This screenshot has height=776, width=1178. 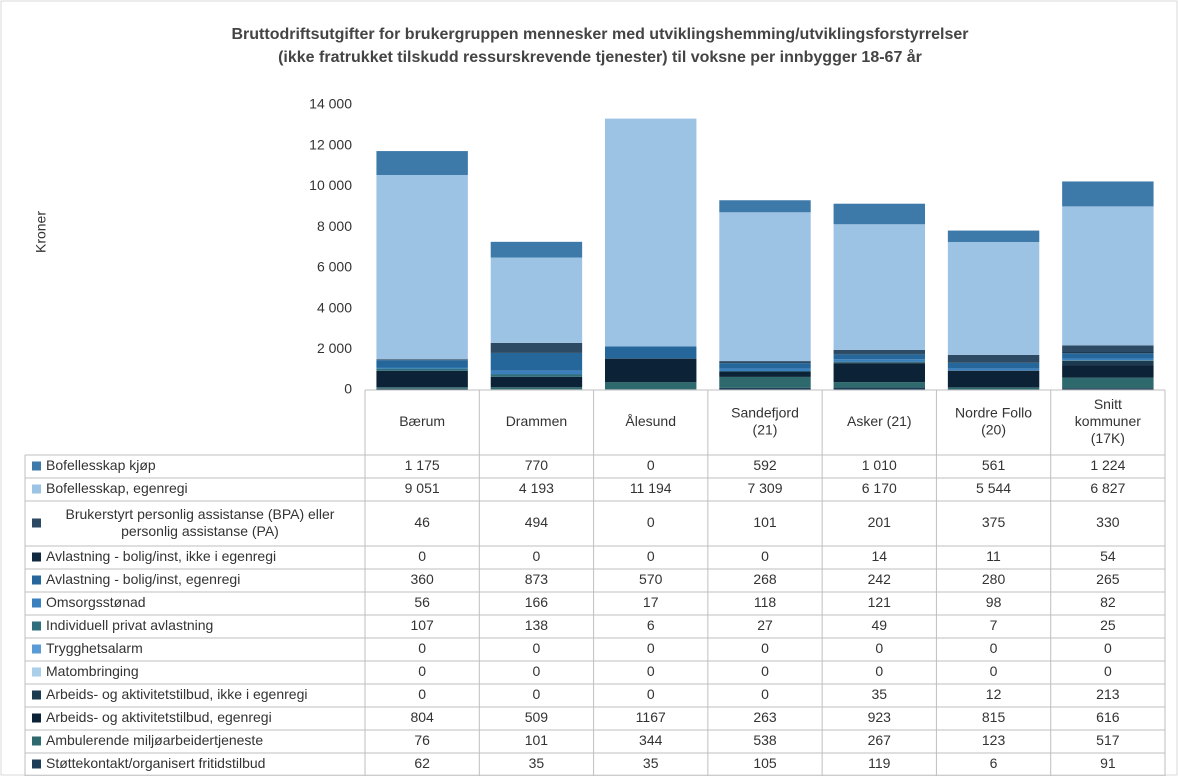 What do you see at coordinates (422, 602) in the screenshot?
I see `table-value: 56` at bounding box center [422, 602].